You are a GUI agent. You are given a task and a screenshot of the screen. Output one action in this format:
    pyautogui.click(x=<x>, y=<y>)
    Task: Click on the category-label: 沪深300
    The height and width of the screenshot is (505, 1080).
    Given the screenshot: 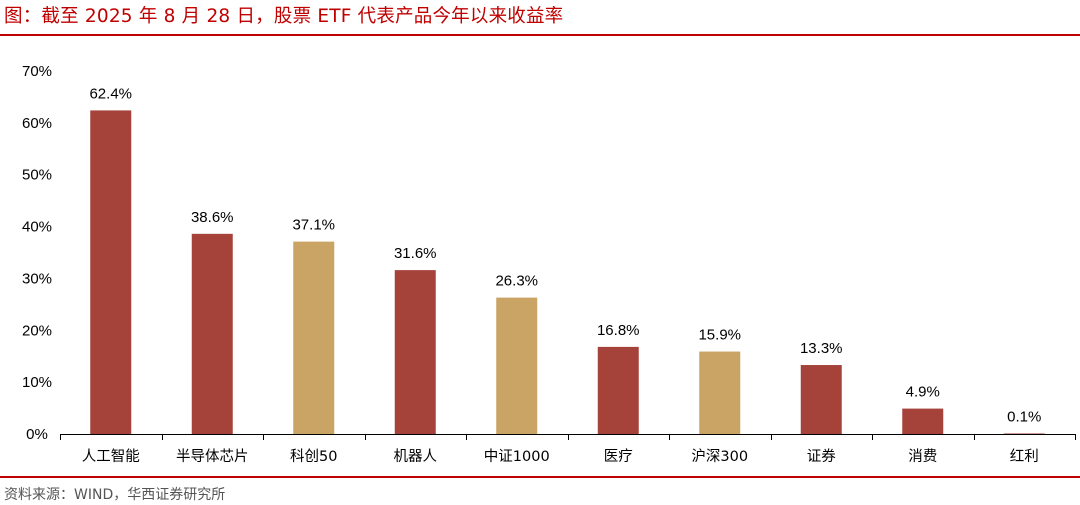 What is the action you would take?
    pyautogui.click(x=719, y=456)
    